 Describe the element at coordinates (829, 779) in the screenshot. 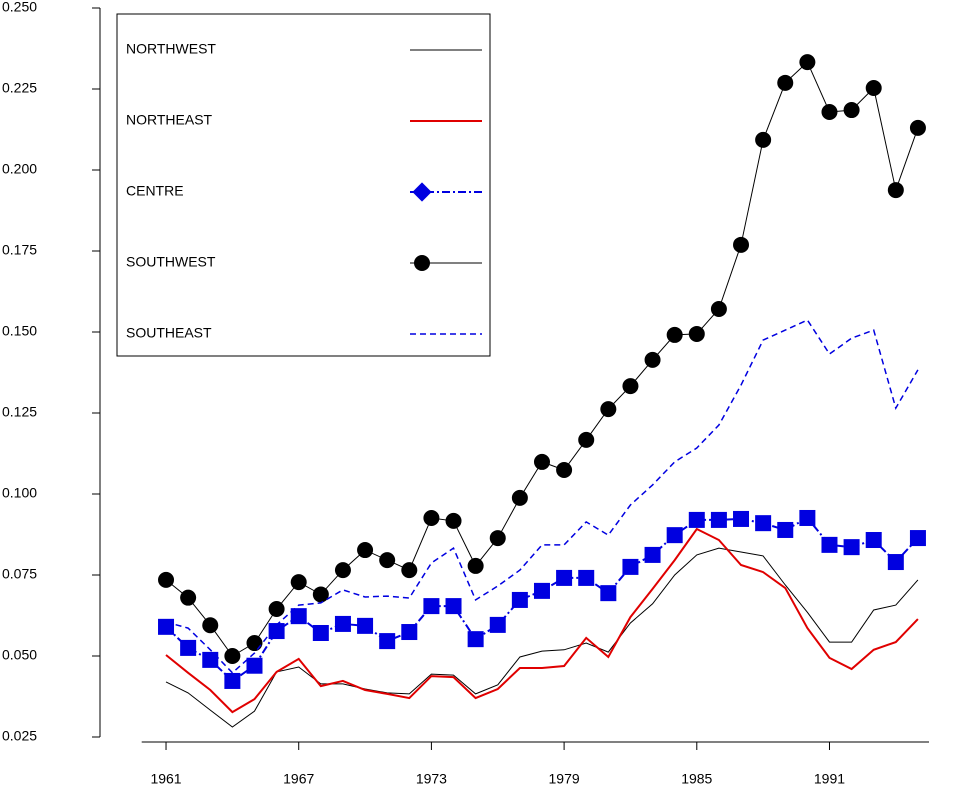

I see `x-tick-label: 1991` at that location.